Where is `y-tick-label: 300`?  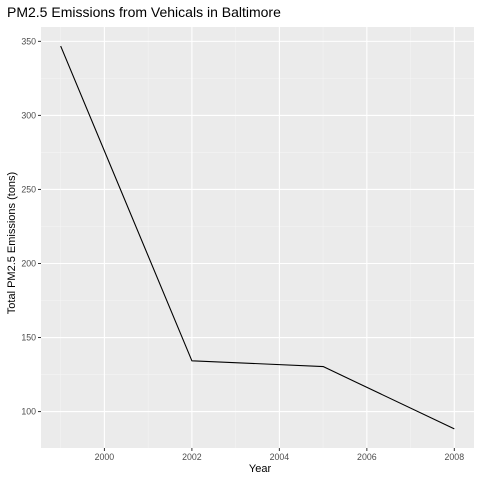
y-tick-label: 300 is located at coordinates (28, 115).